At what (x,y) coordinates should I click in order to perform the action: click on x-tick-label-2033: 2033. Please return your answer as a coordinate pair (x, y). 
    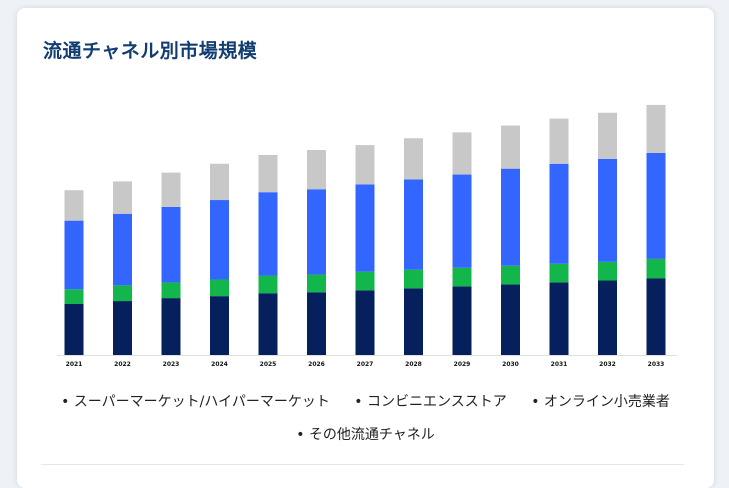
    Looking at the image, I should click on (656, 364).